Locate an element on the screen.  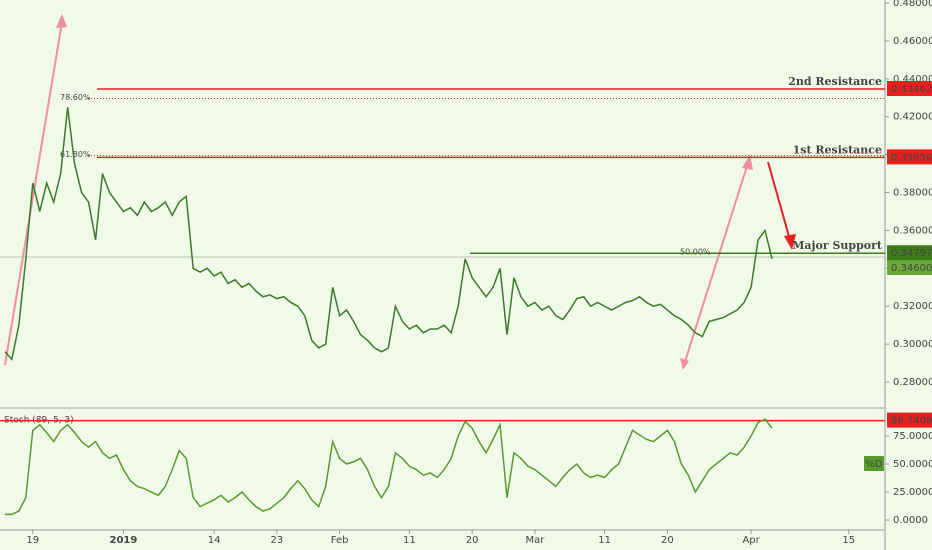
legend-label: %D is located at coordinates (874, 464).